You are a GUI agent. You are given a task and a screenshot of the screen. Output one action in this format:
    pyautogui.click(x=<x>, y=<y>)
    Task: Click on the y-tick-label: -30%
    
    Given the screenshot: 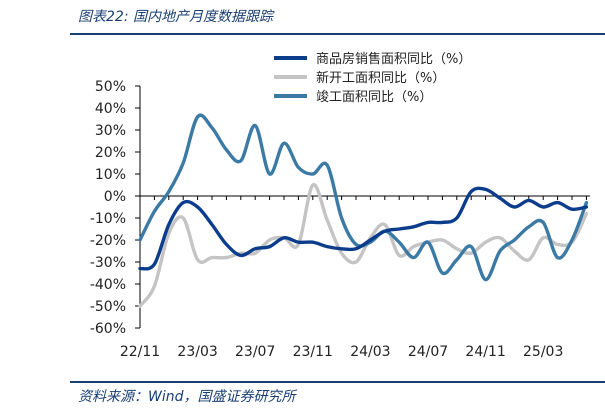 What is the action you would take?
    pyautogui.click(x=108, y=263)
    